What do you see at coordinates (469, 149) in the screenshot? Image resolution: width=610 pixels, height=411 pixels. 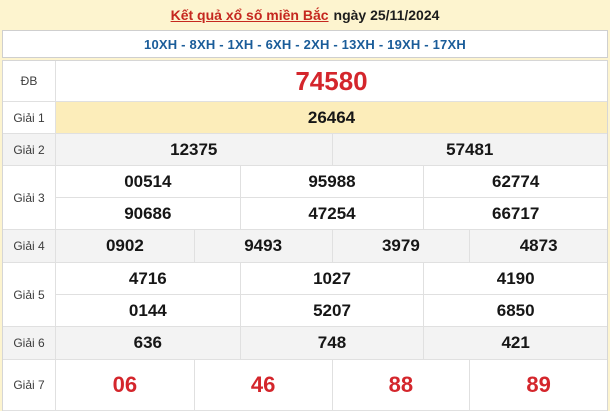 I see `prize-value: 57481` at bounding box center [469, 149].